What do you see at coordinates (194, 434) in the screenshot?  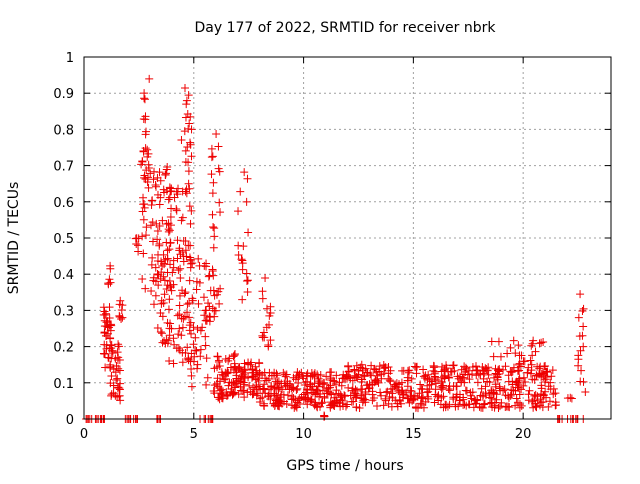 I see `x-tick-label: 5` at bounding box center [194, 434].